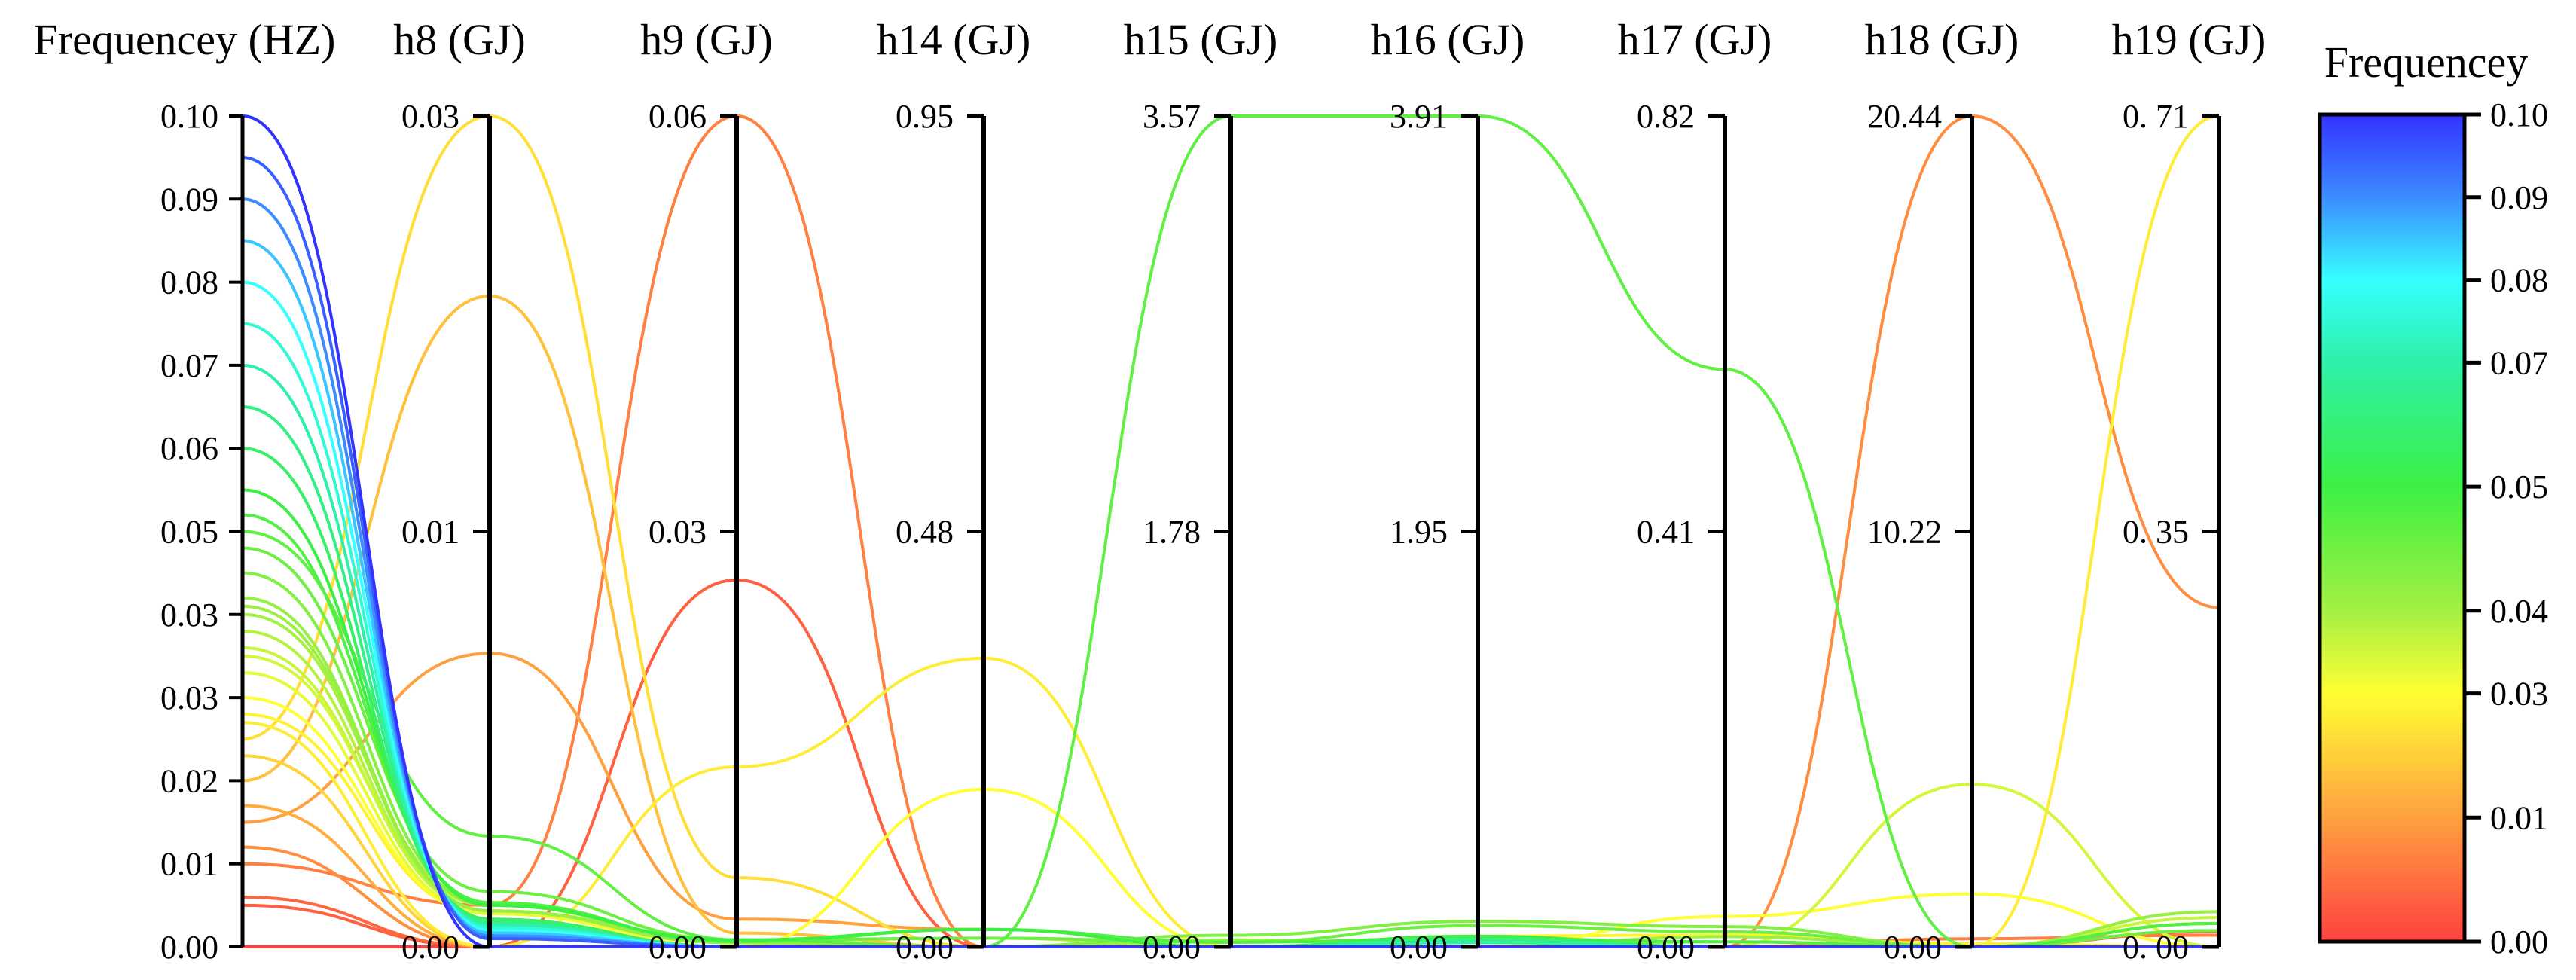 The image size is (2576, 980). Describe the element at coordinates (1419, 117) in the screenshot. I see `tick-label: 3.91` at that location.